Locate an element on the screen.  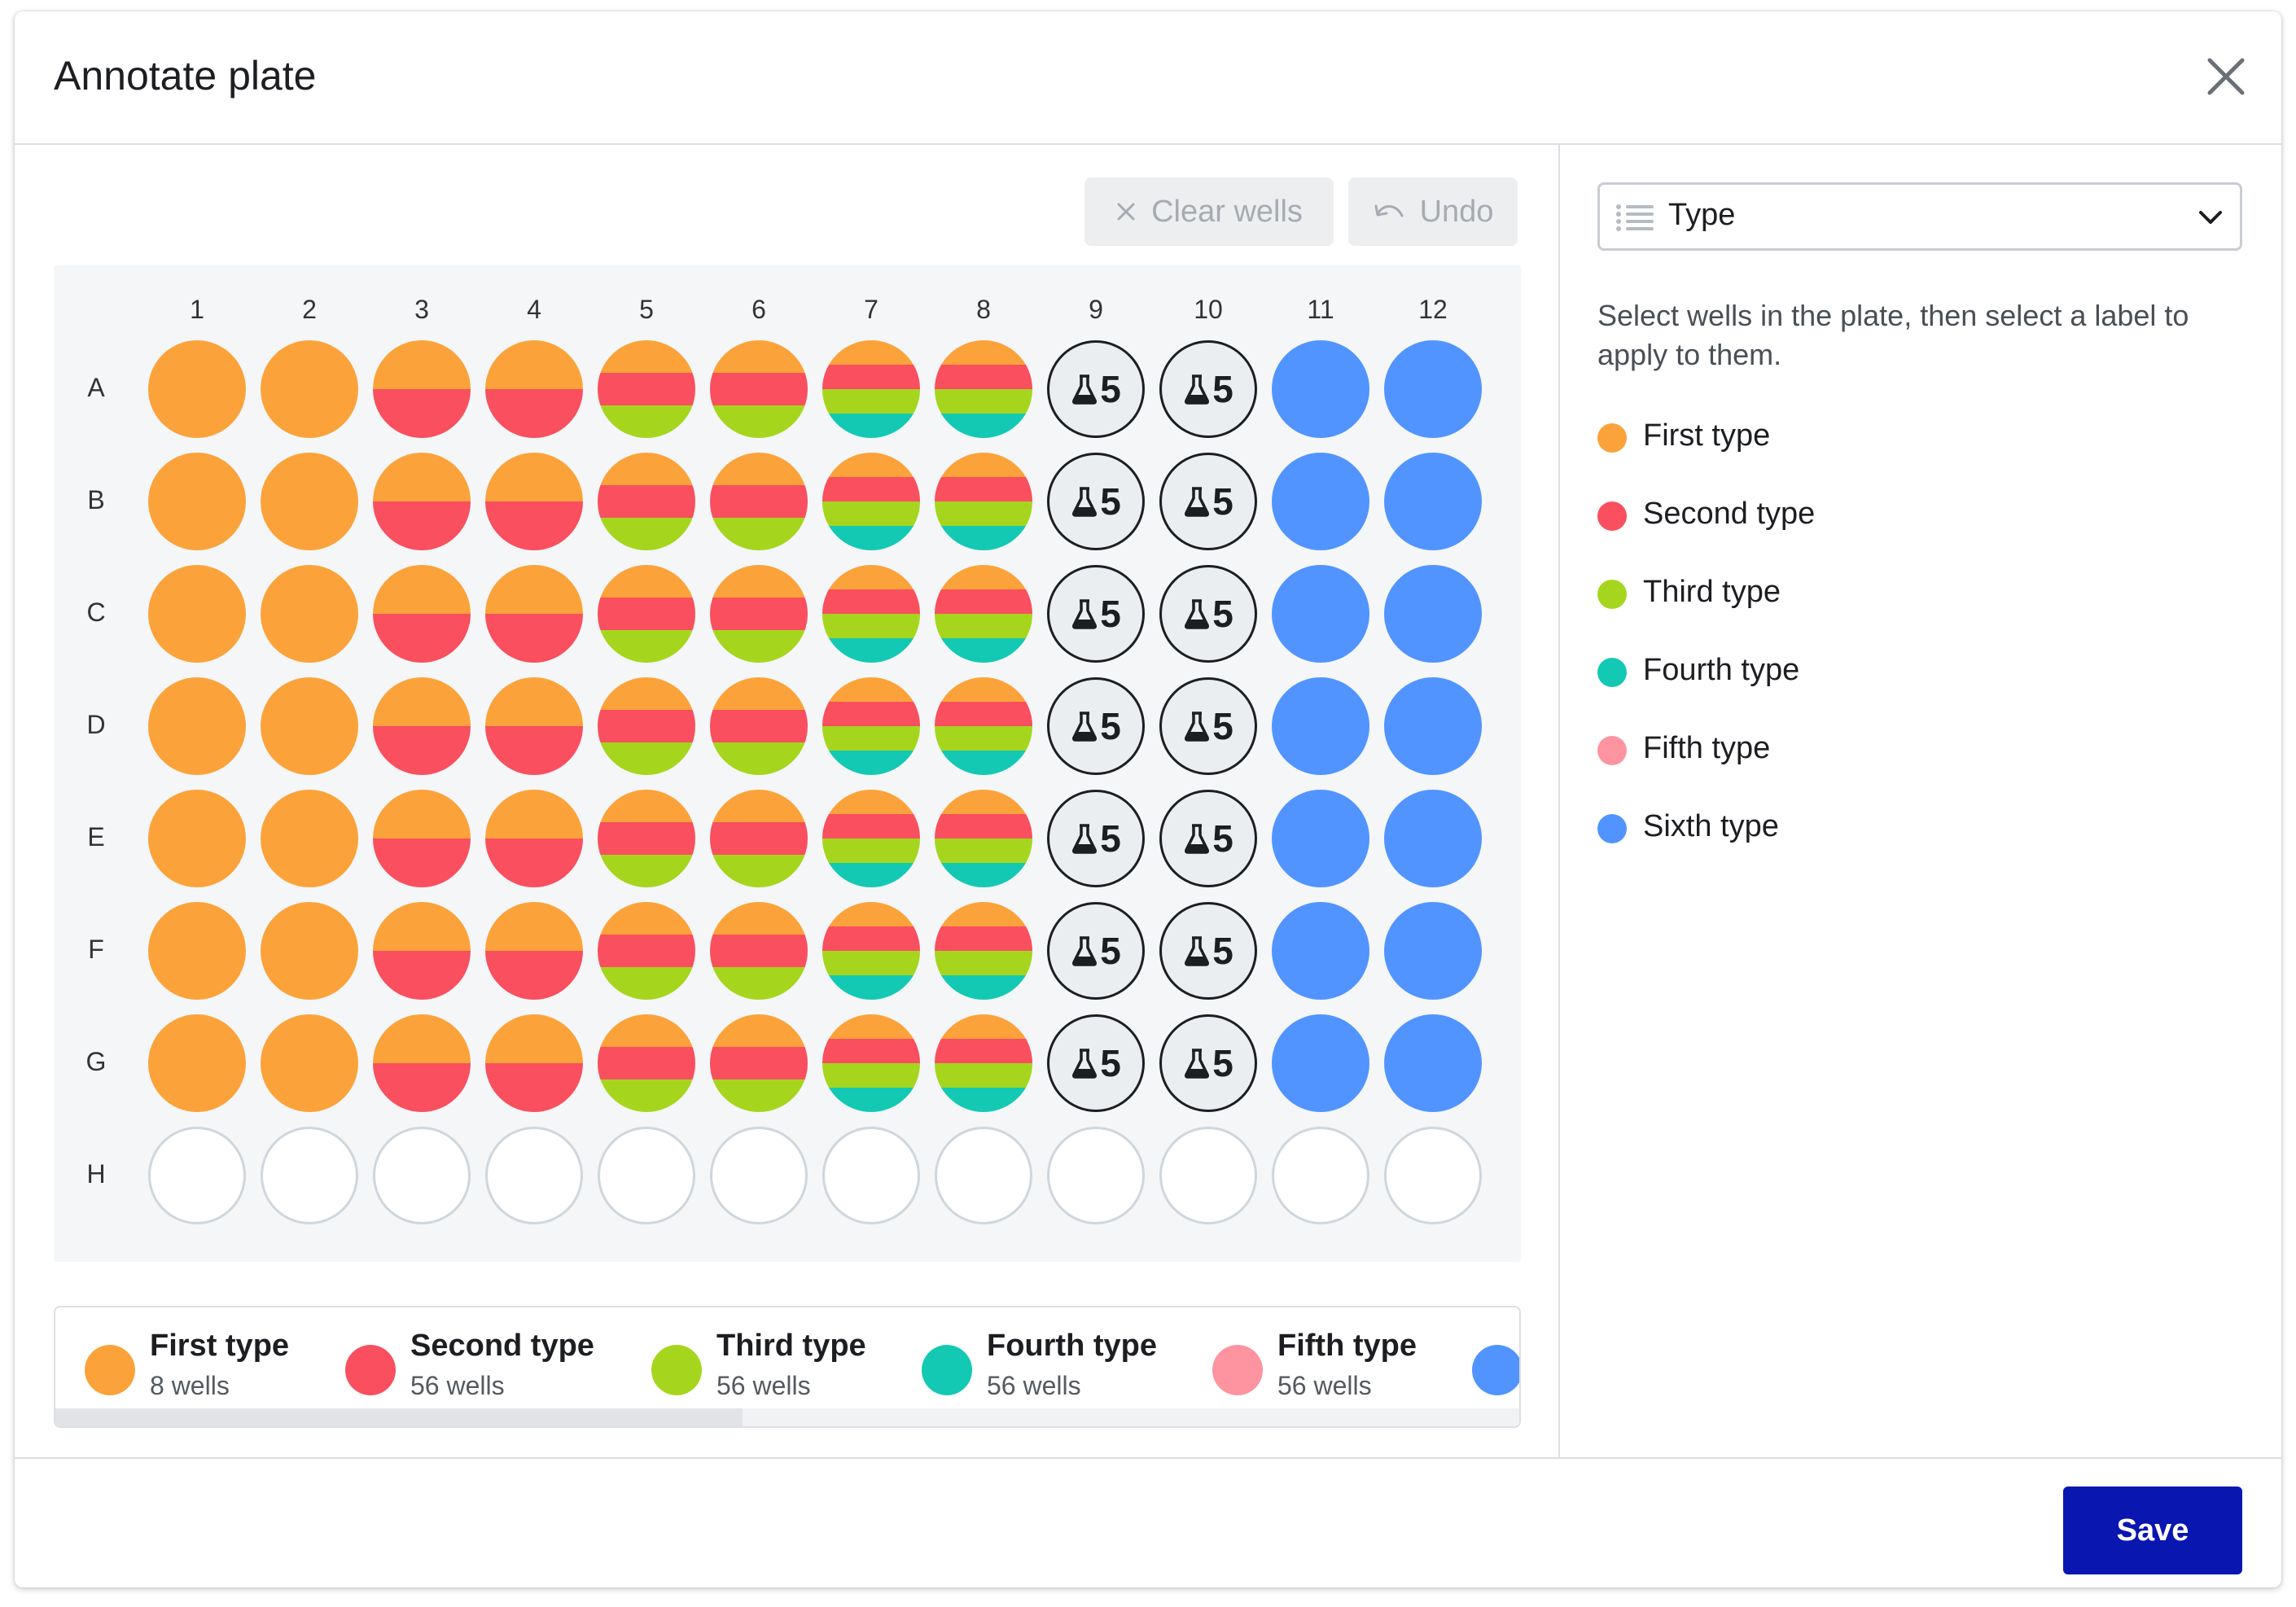
well-C9: 5 is located at coordinates (1096, 614).